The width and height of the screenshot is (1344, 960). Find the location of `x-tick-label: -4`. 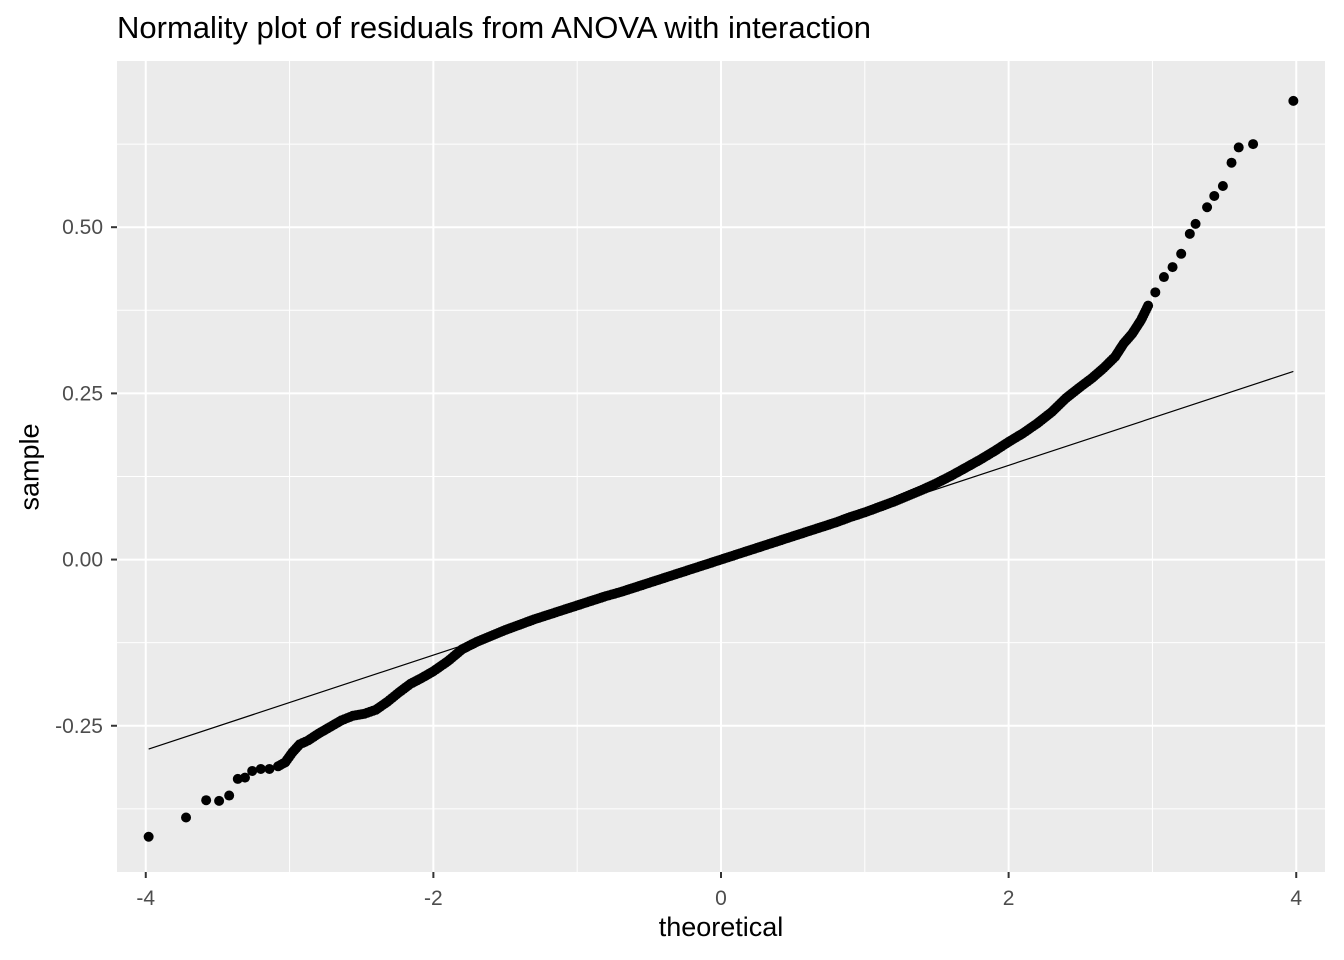

x-tick-label: -4 is located at coordinates (145, 898).